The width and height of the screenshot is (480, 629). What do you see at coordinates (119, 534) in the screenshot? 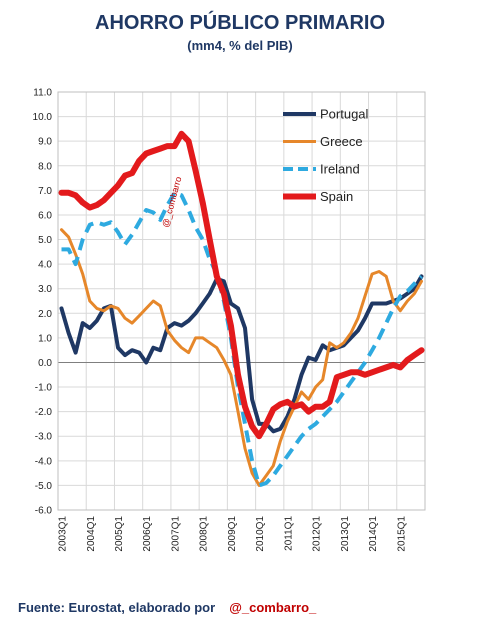
I see `x-tick-label: 2005Q1` at bounding box center [119, 534].